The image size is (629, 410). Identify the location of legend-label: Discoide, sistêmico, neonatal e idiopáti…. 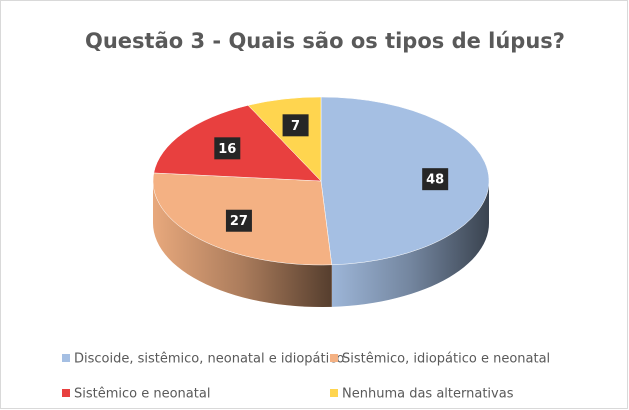
(209, 359).